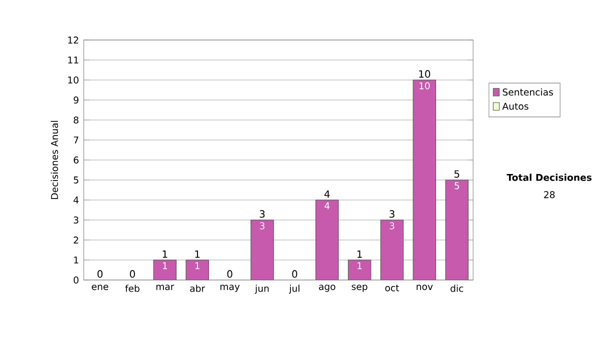 This screenshot has height=340, width=600. What do you see at coordinates (549, 177) in the screenshot?
I see `text: Total Decisiones` at bounding box center [549, 177].